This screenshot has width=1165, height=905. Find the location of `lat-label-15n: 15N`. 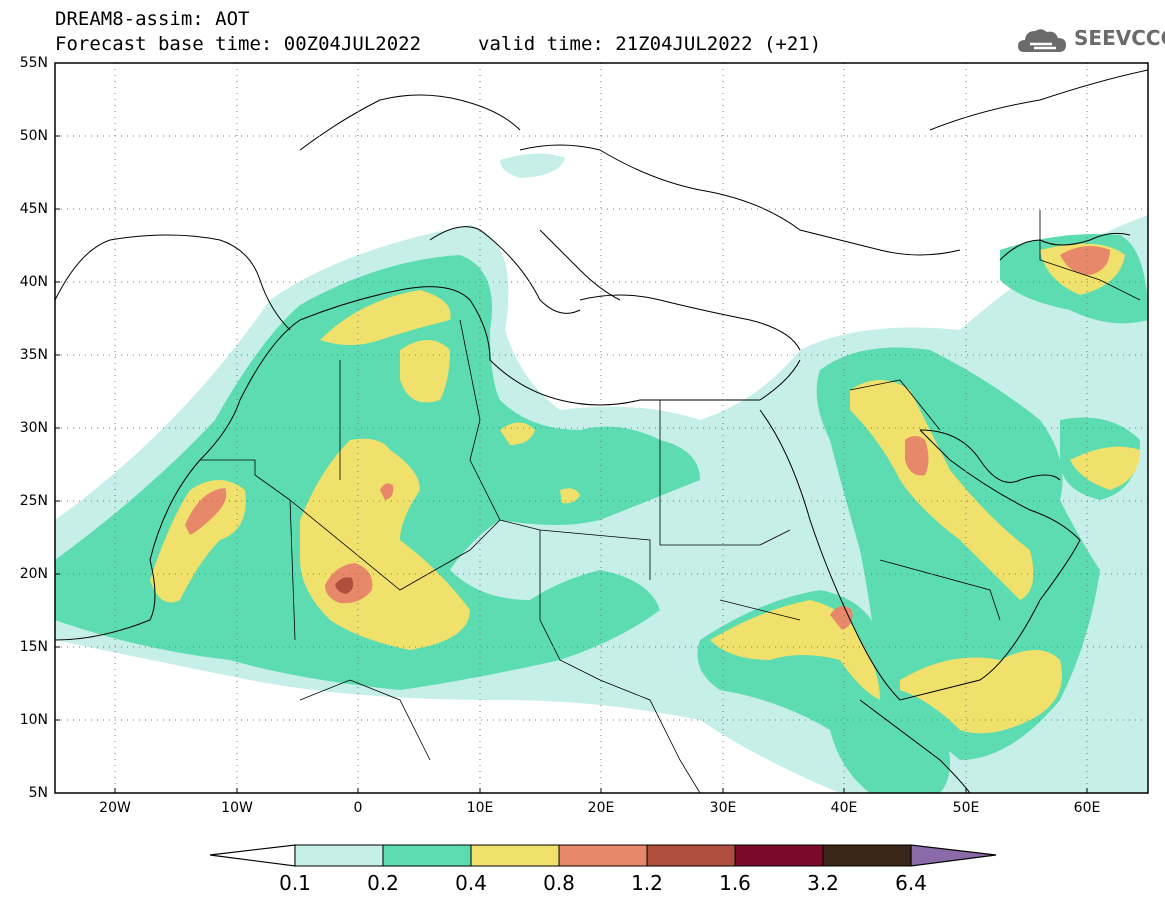

lat-label-15n: 15N is located at coordinates (33, 647).